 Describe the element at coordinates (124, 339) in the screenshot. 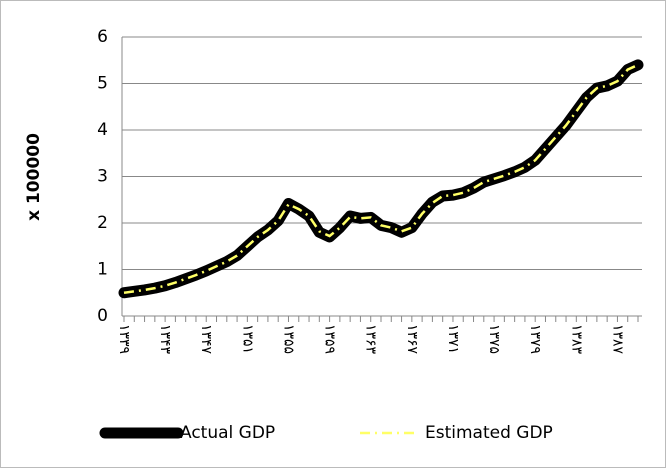

I see `x-tick-label: ۱۳۳۹` at that location.